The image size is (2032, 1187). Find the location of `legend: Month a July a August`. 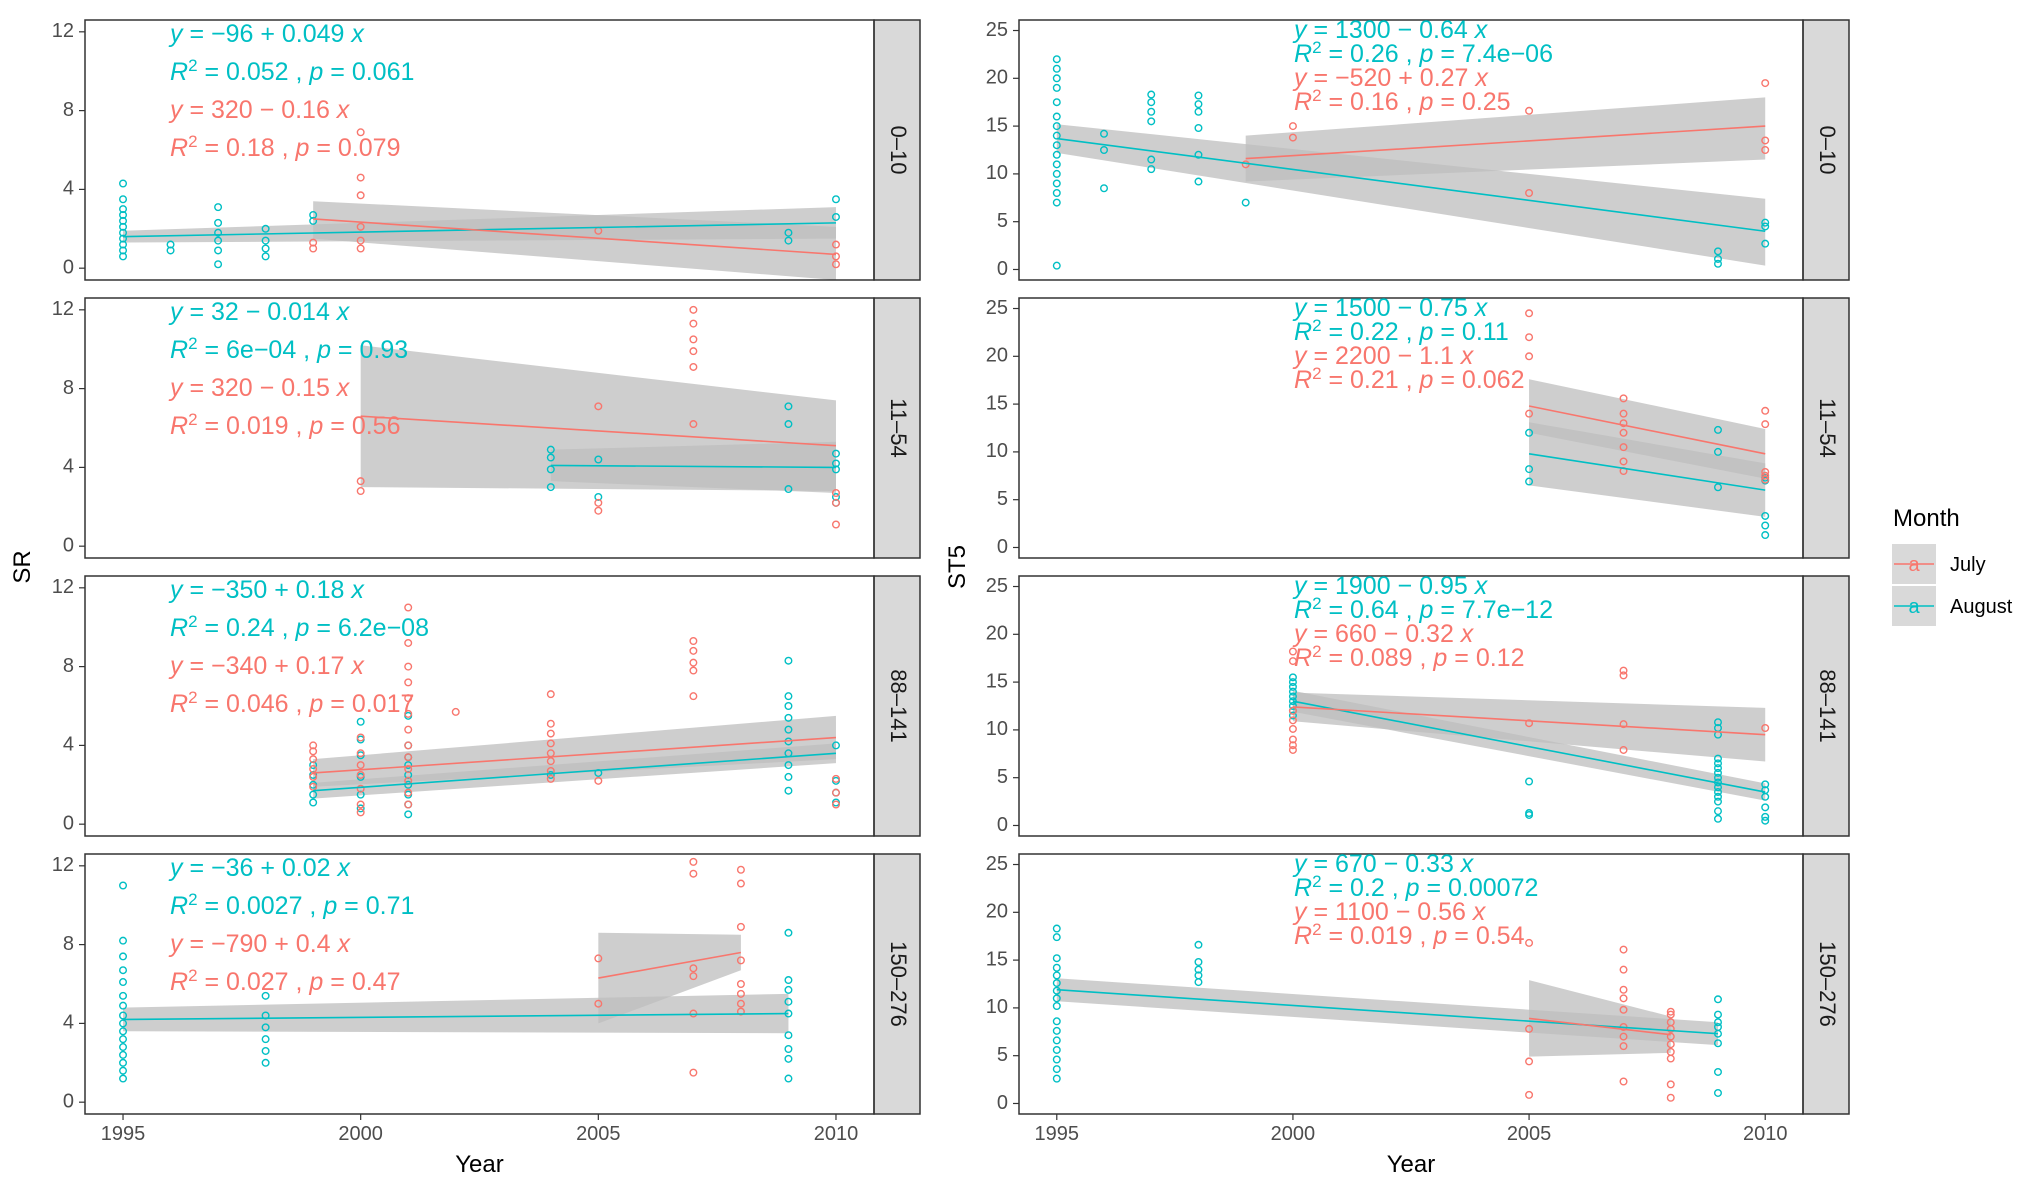

legend: Month a July a August is located at coordinates (1952, 565).